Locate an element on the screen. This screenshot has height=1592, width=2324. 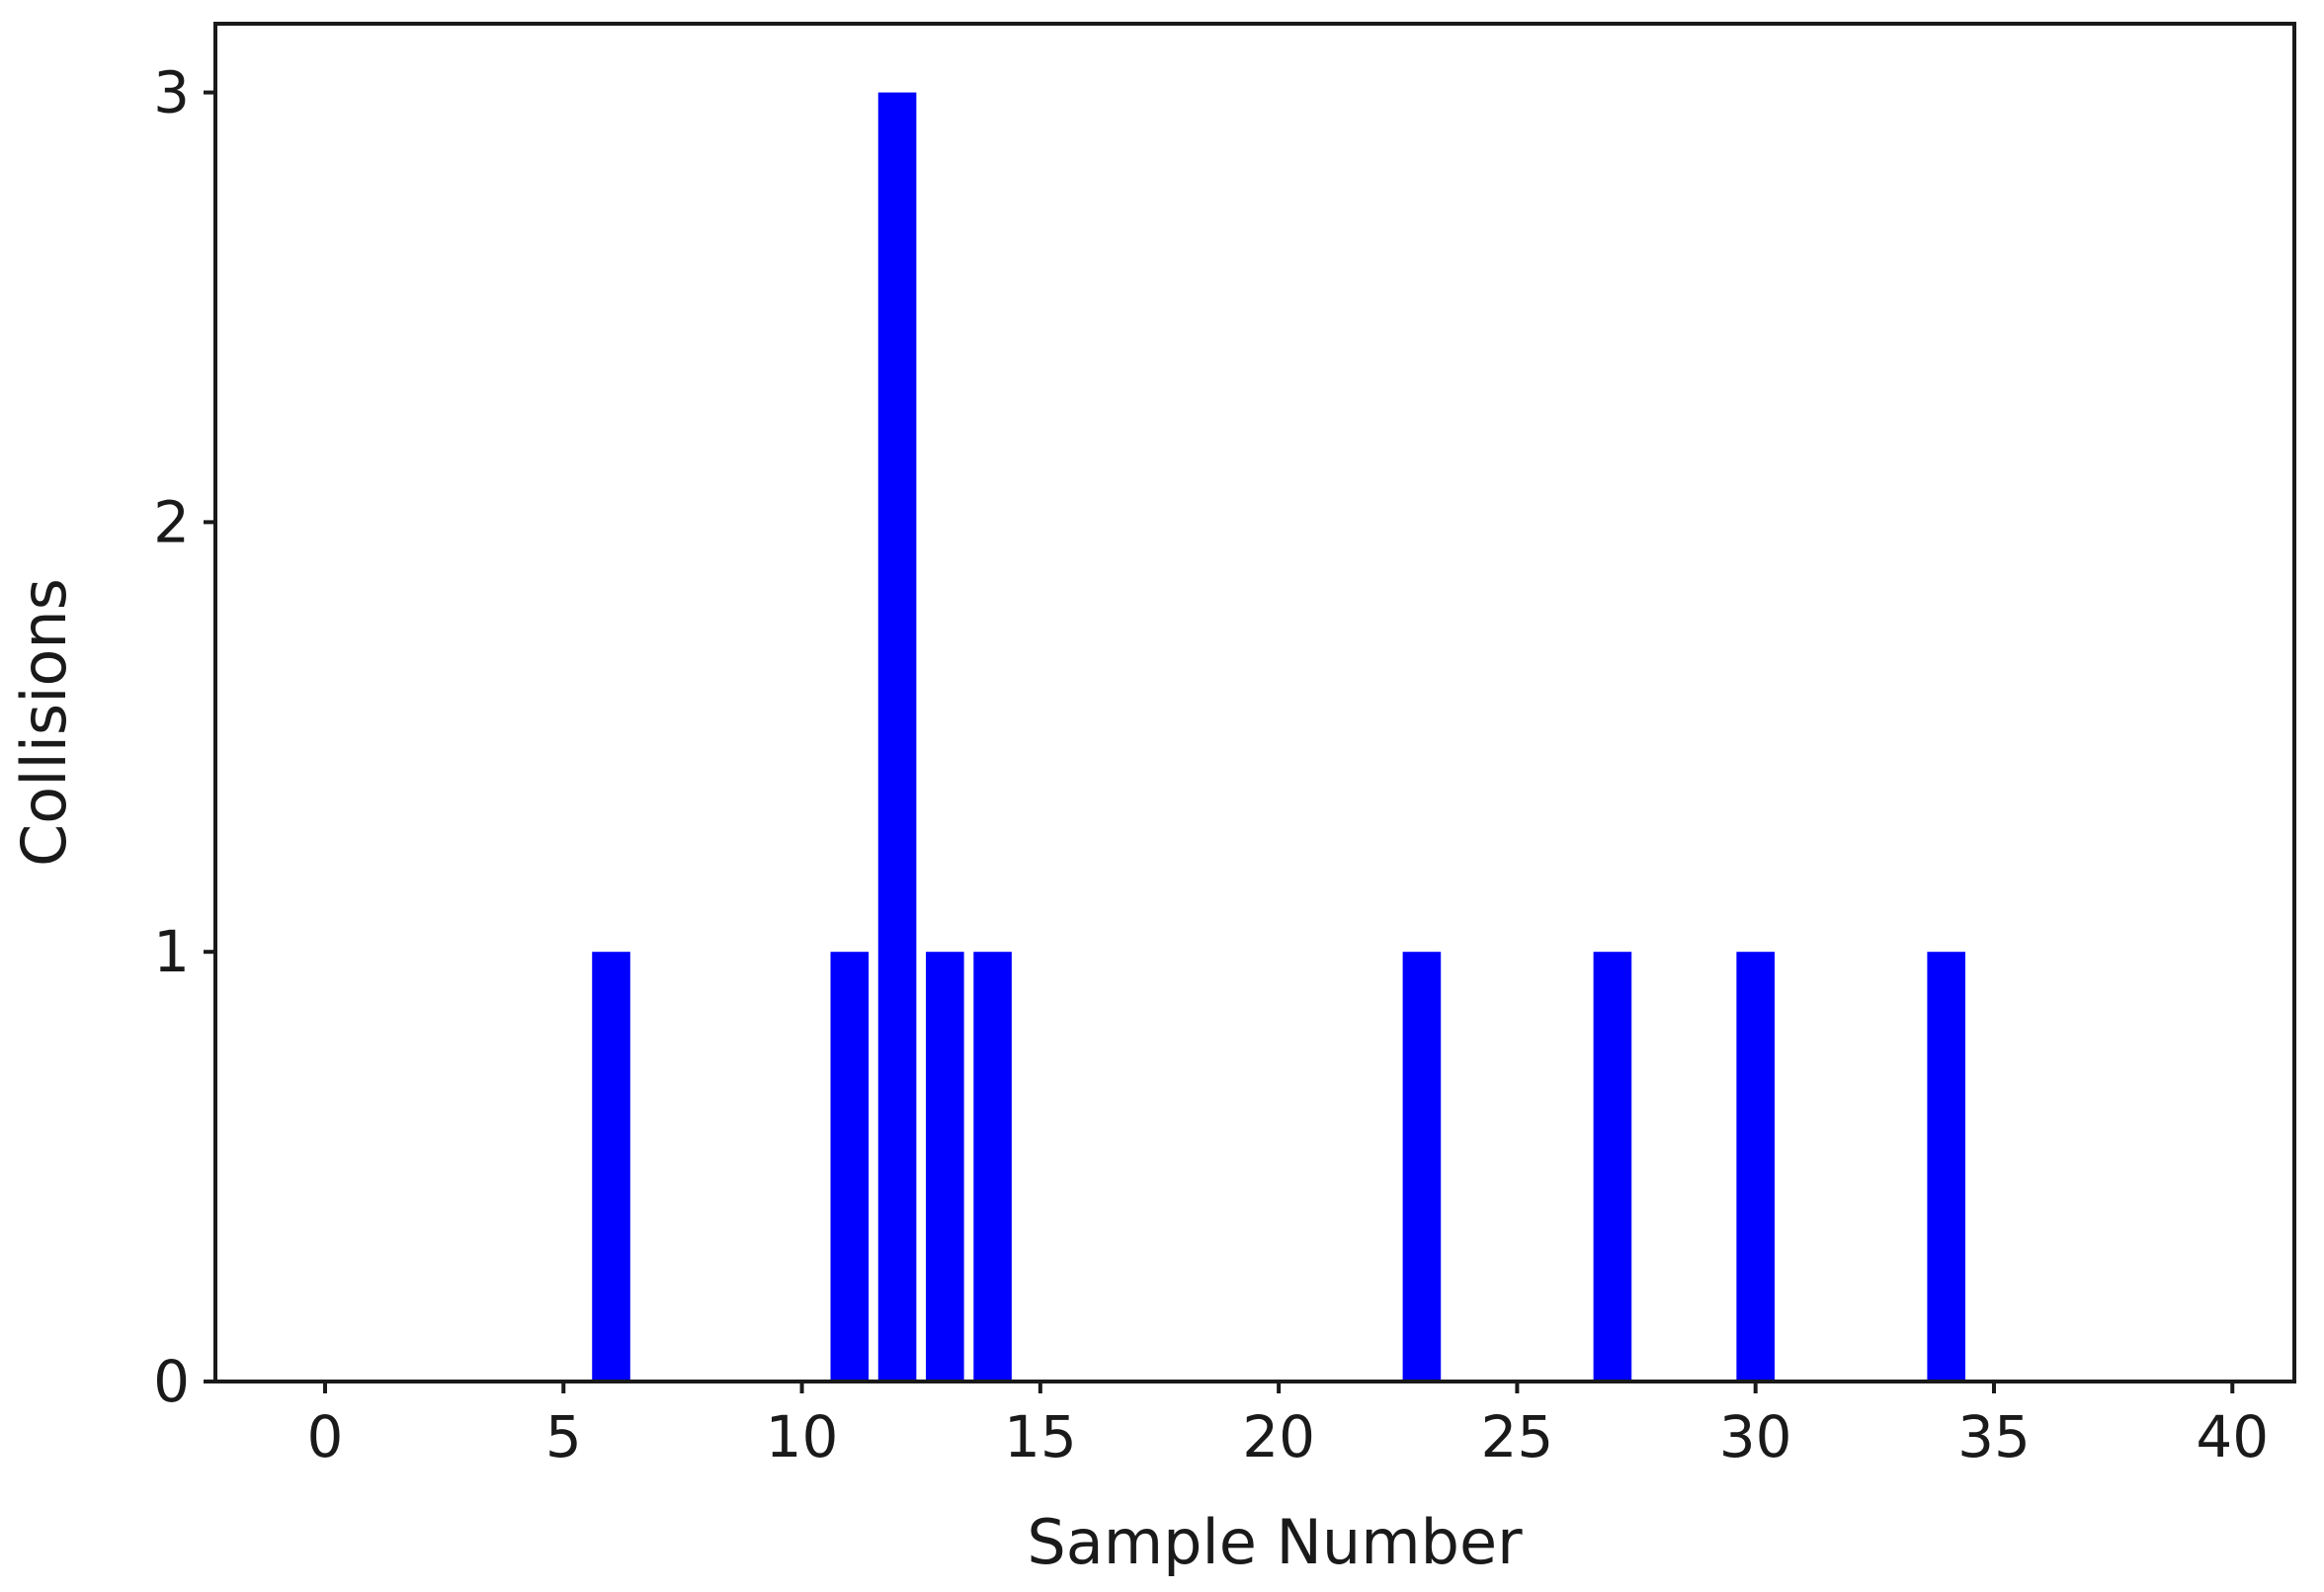
x-tick-label: 25 is located at coordinates (1517, 1436).